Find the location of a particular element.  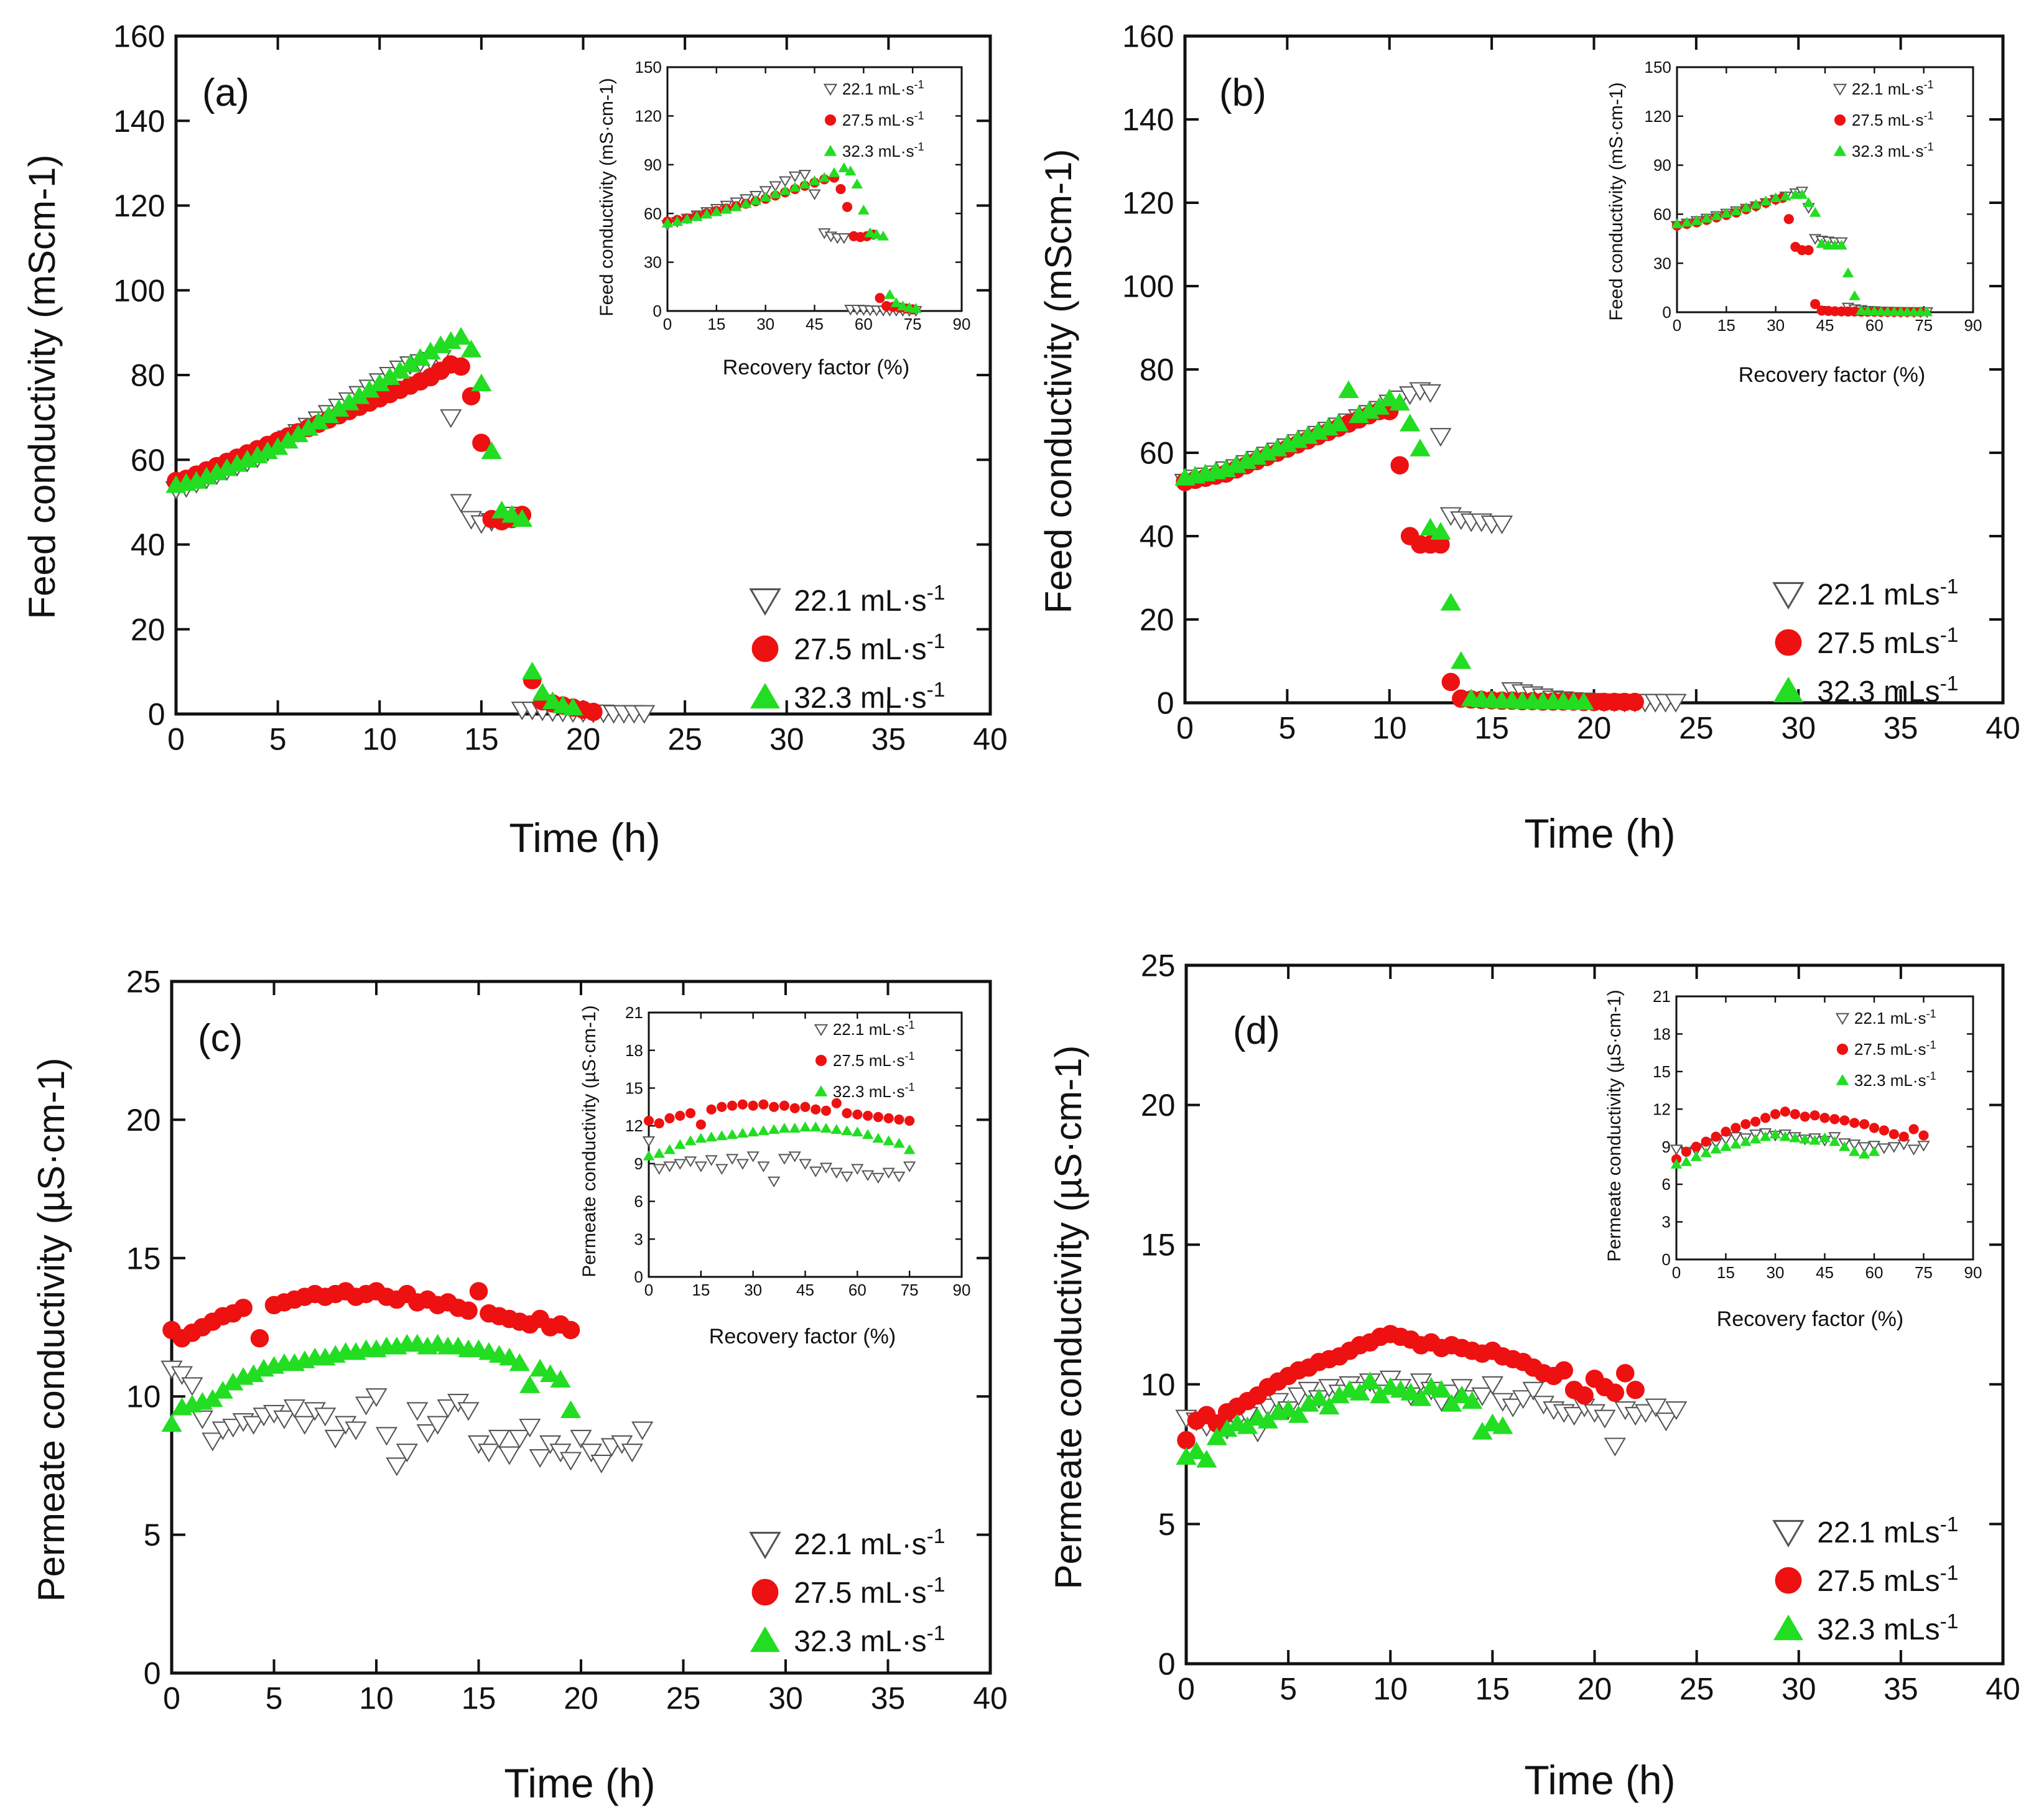

panel-c-xlabel: Time (h) is located at coordinates (580, 1783).